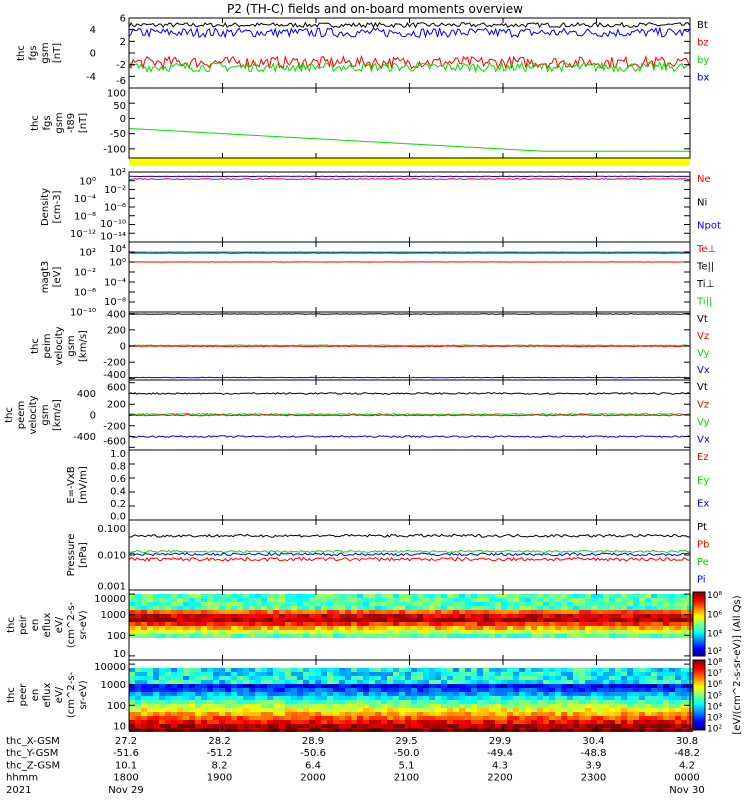 Image resolution: width=750 pixels, height=800 pixels. What do you see at coordinates (409, 207) in the screenshot?
I see `panel-frame` at bounding box center [409, 207].